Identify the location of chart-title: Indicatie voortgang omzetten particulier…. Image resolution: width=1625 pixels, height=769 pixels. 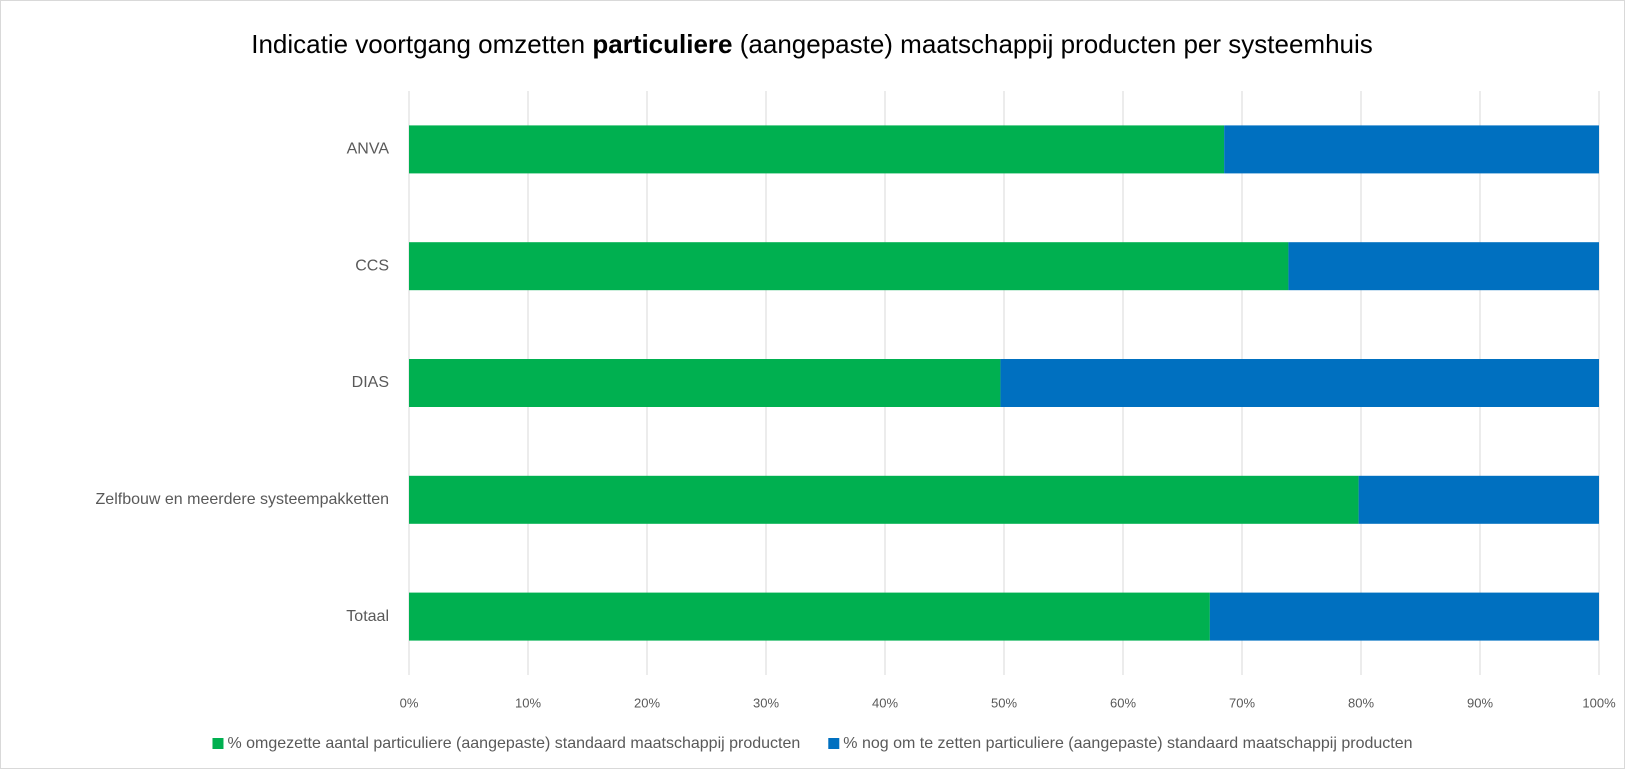
(812, 44).